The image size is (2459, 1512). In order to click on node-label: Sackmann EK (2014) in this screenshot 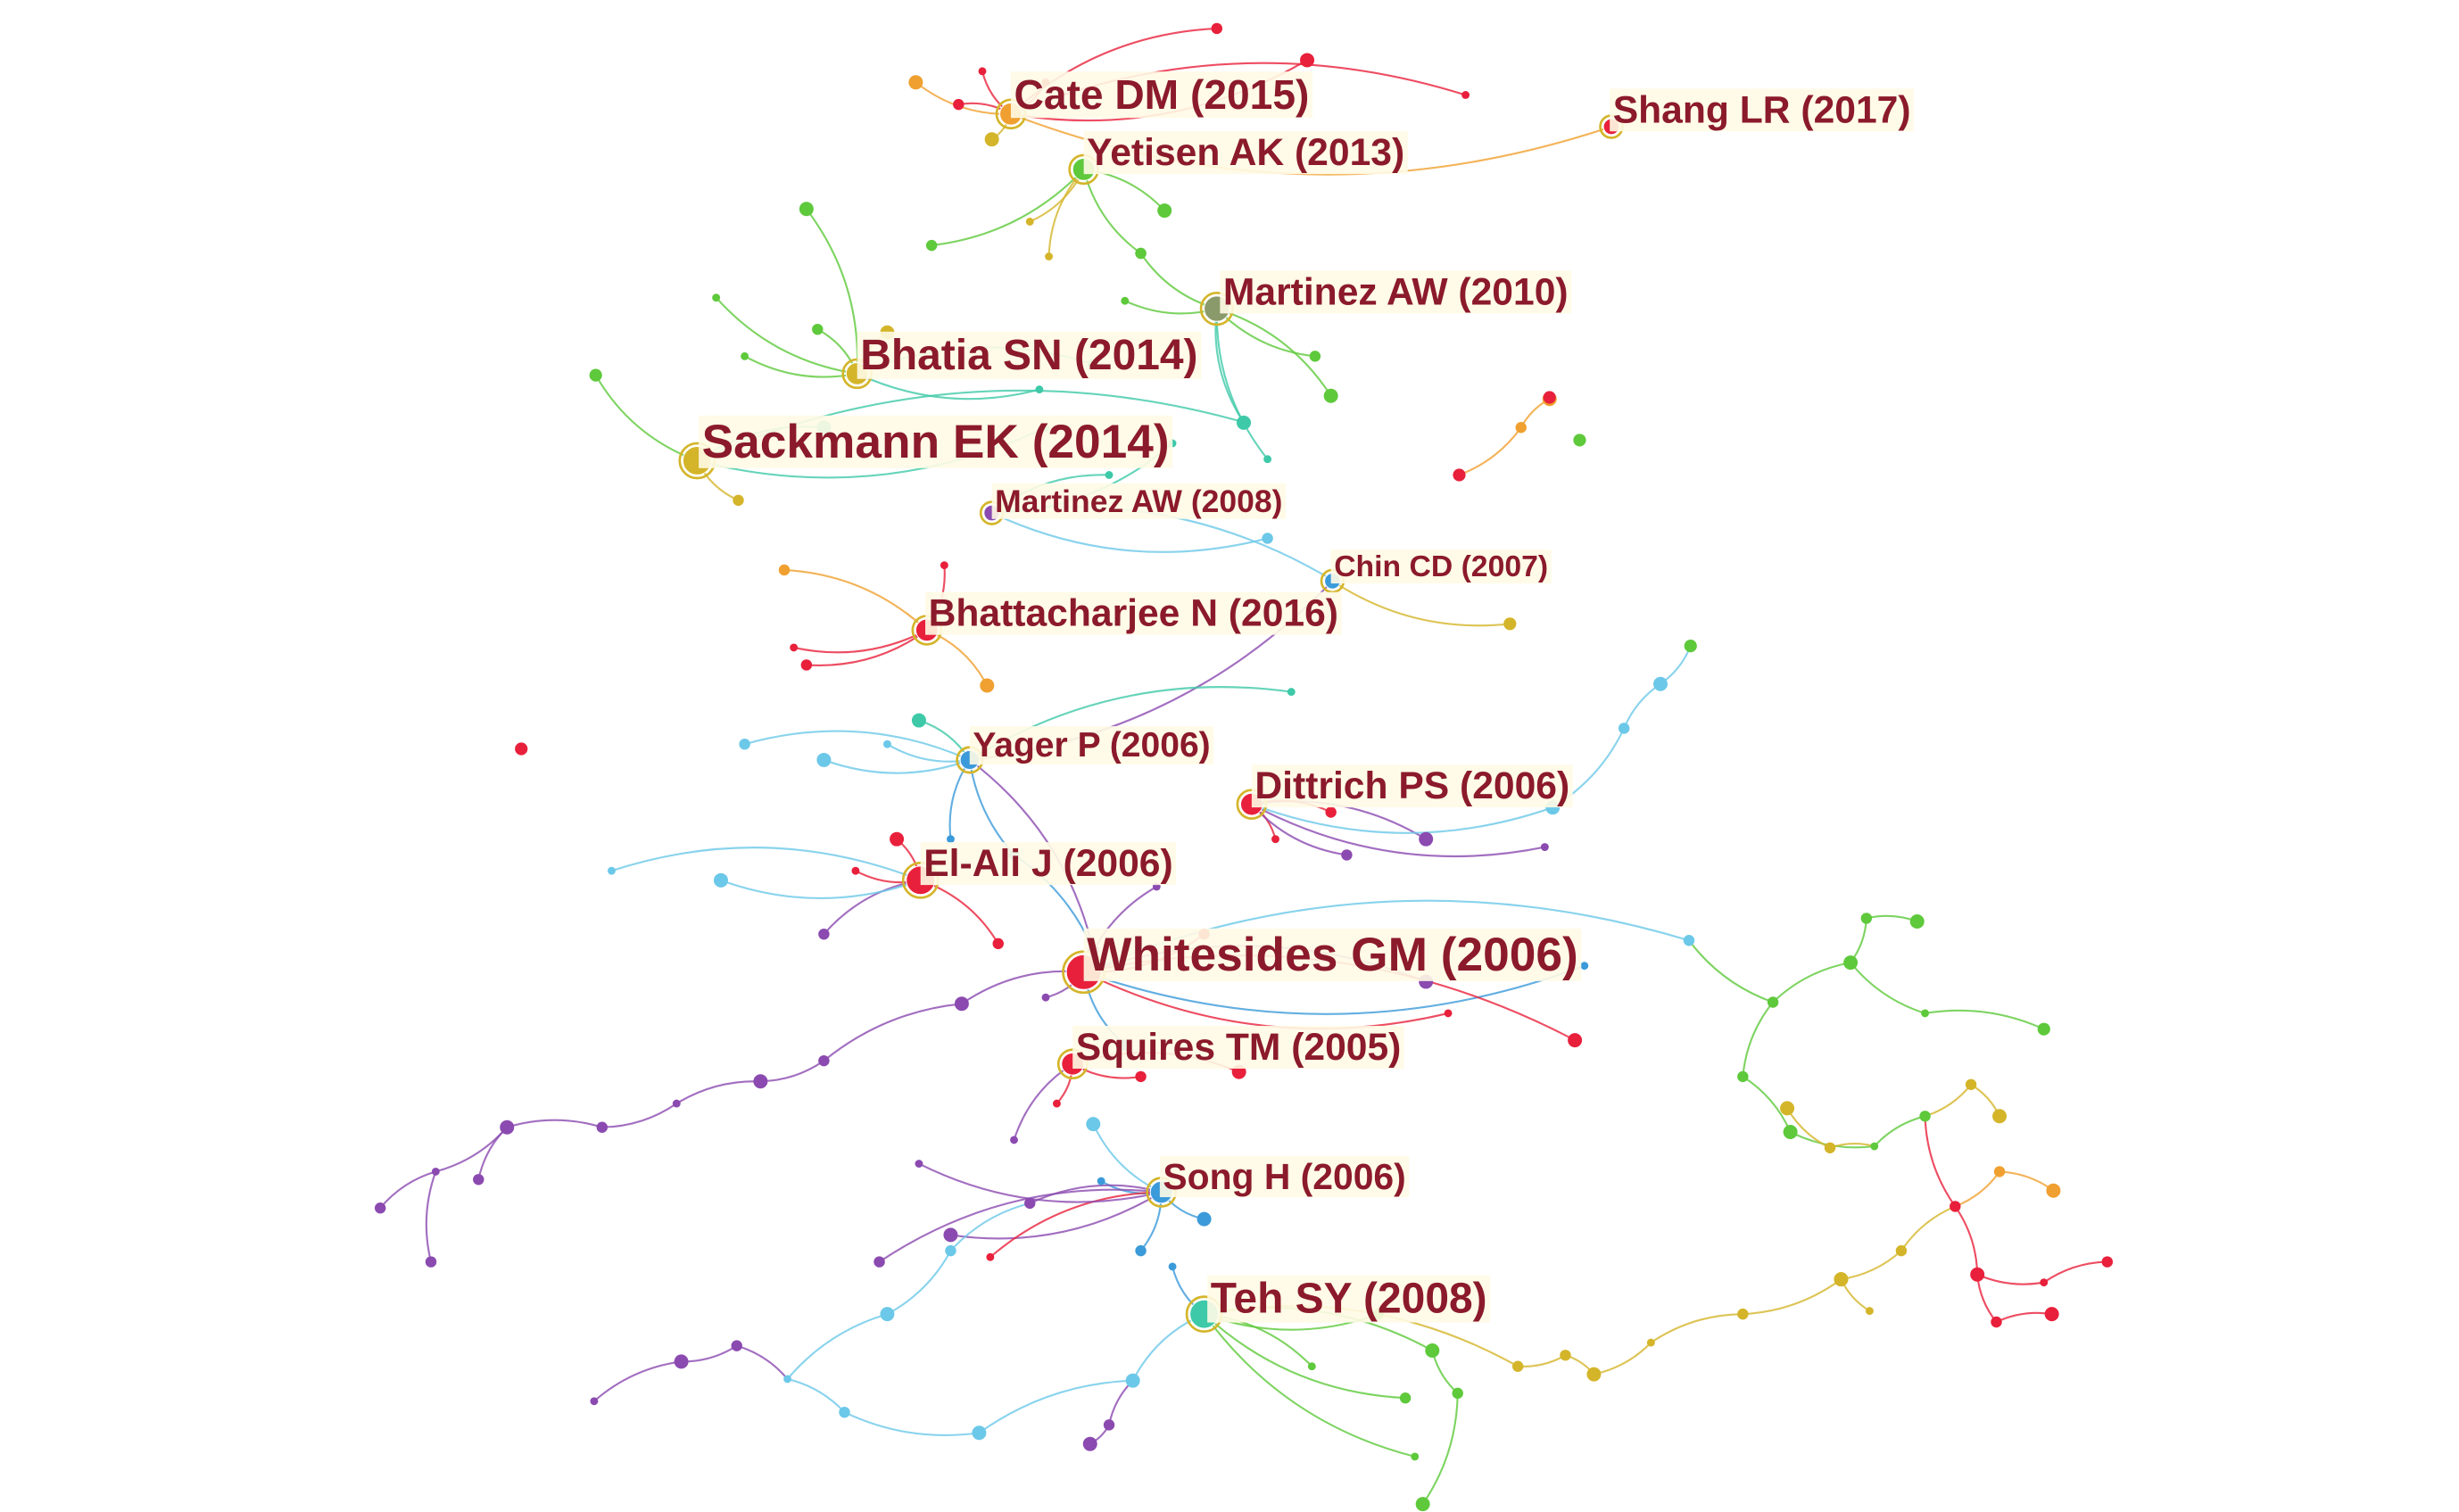, I will do `click(936, 442)`.